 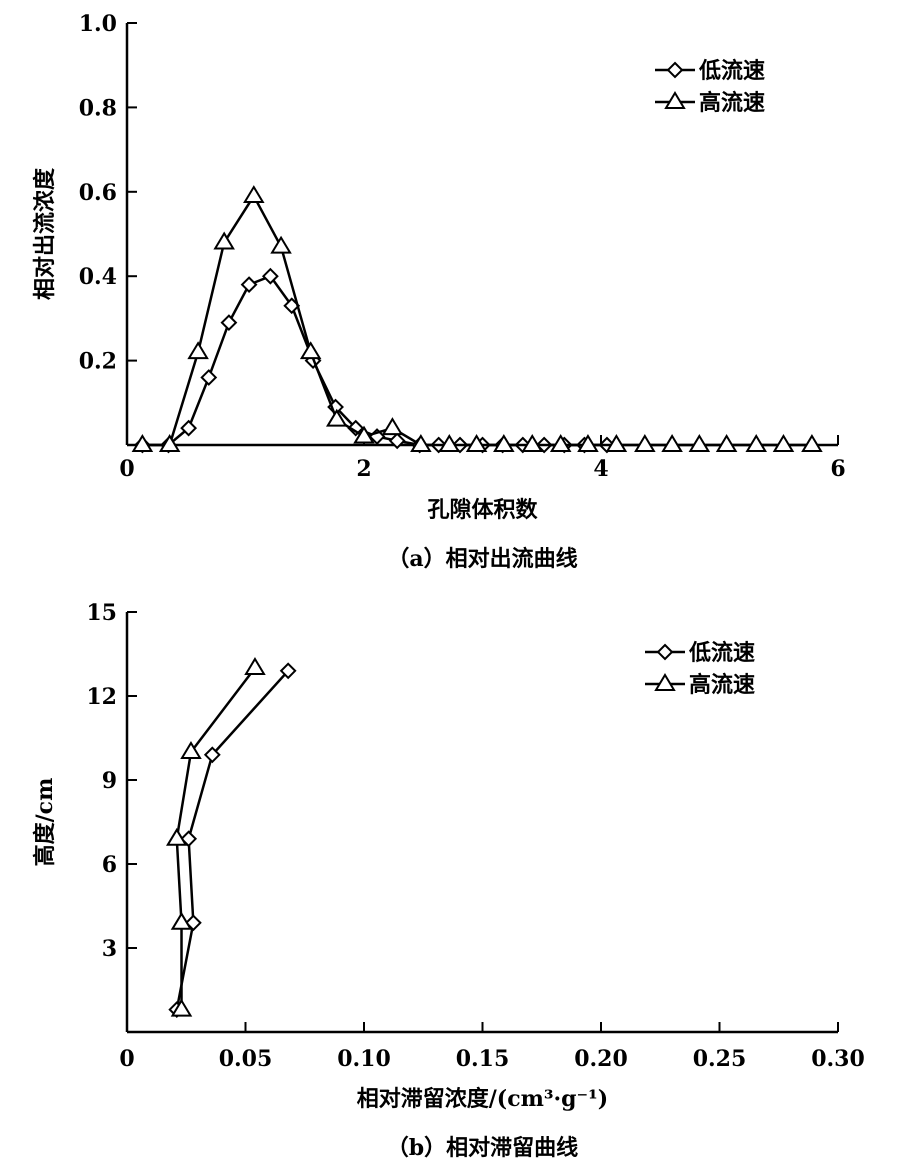 I want to click on x-tick-label: 0.05, so click(x=246, y=1059).